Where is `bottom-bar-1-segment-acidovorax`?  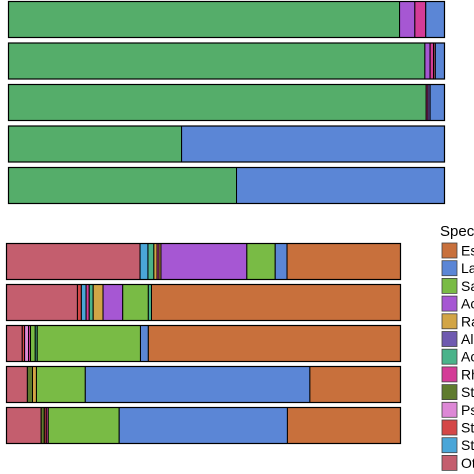
bottom-bar-1-segment-acidovorax is located at coordinates (151, 261).